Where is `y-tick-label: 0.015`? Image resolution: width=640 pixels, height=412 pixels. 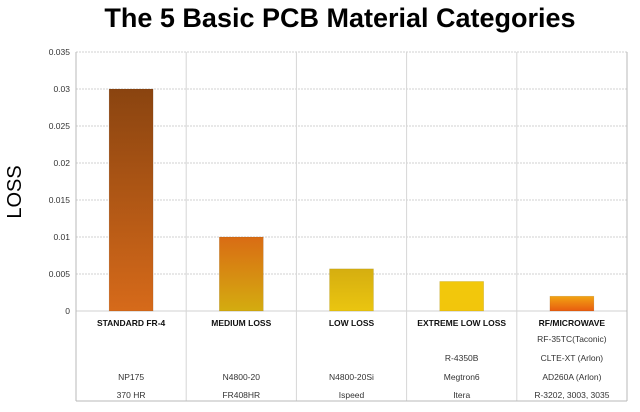 y-tick-label: 0.015 is located at coordinates (60, 200).